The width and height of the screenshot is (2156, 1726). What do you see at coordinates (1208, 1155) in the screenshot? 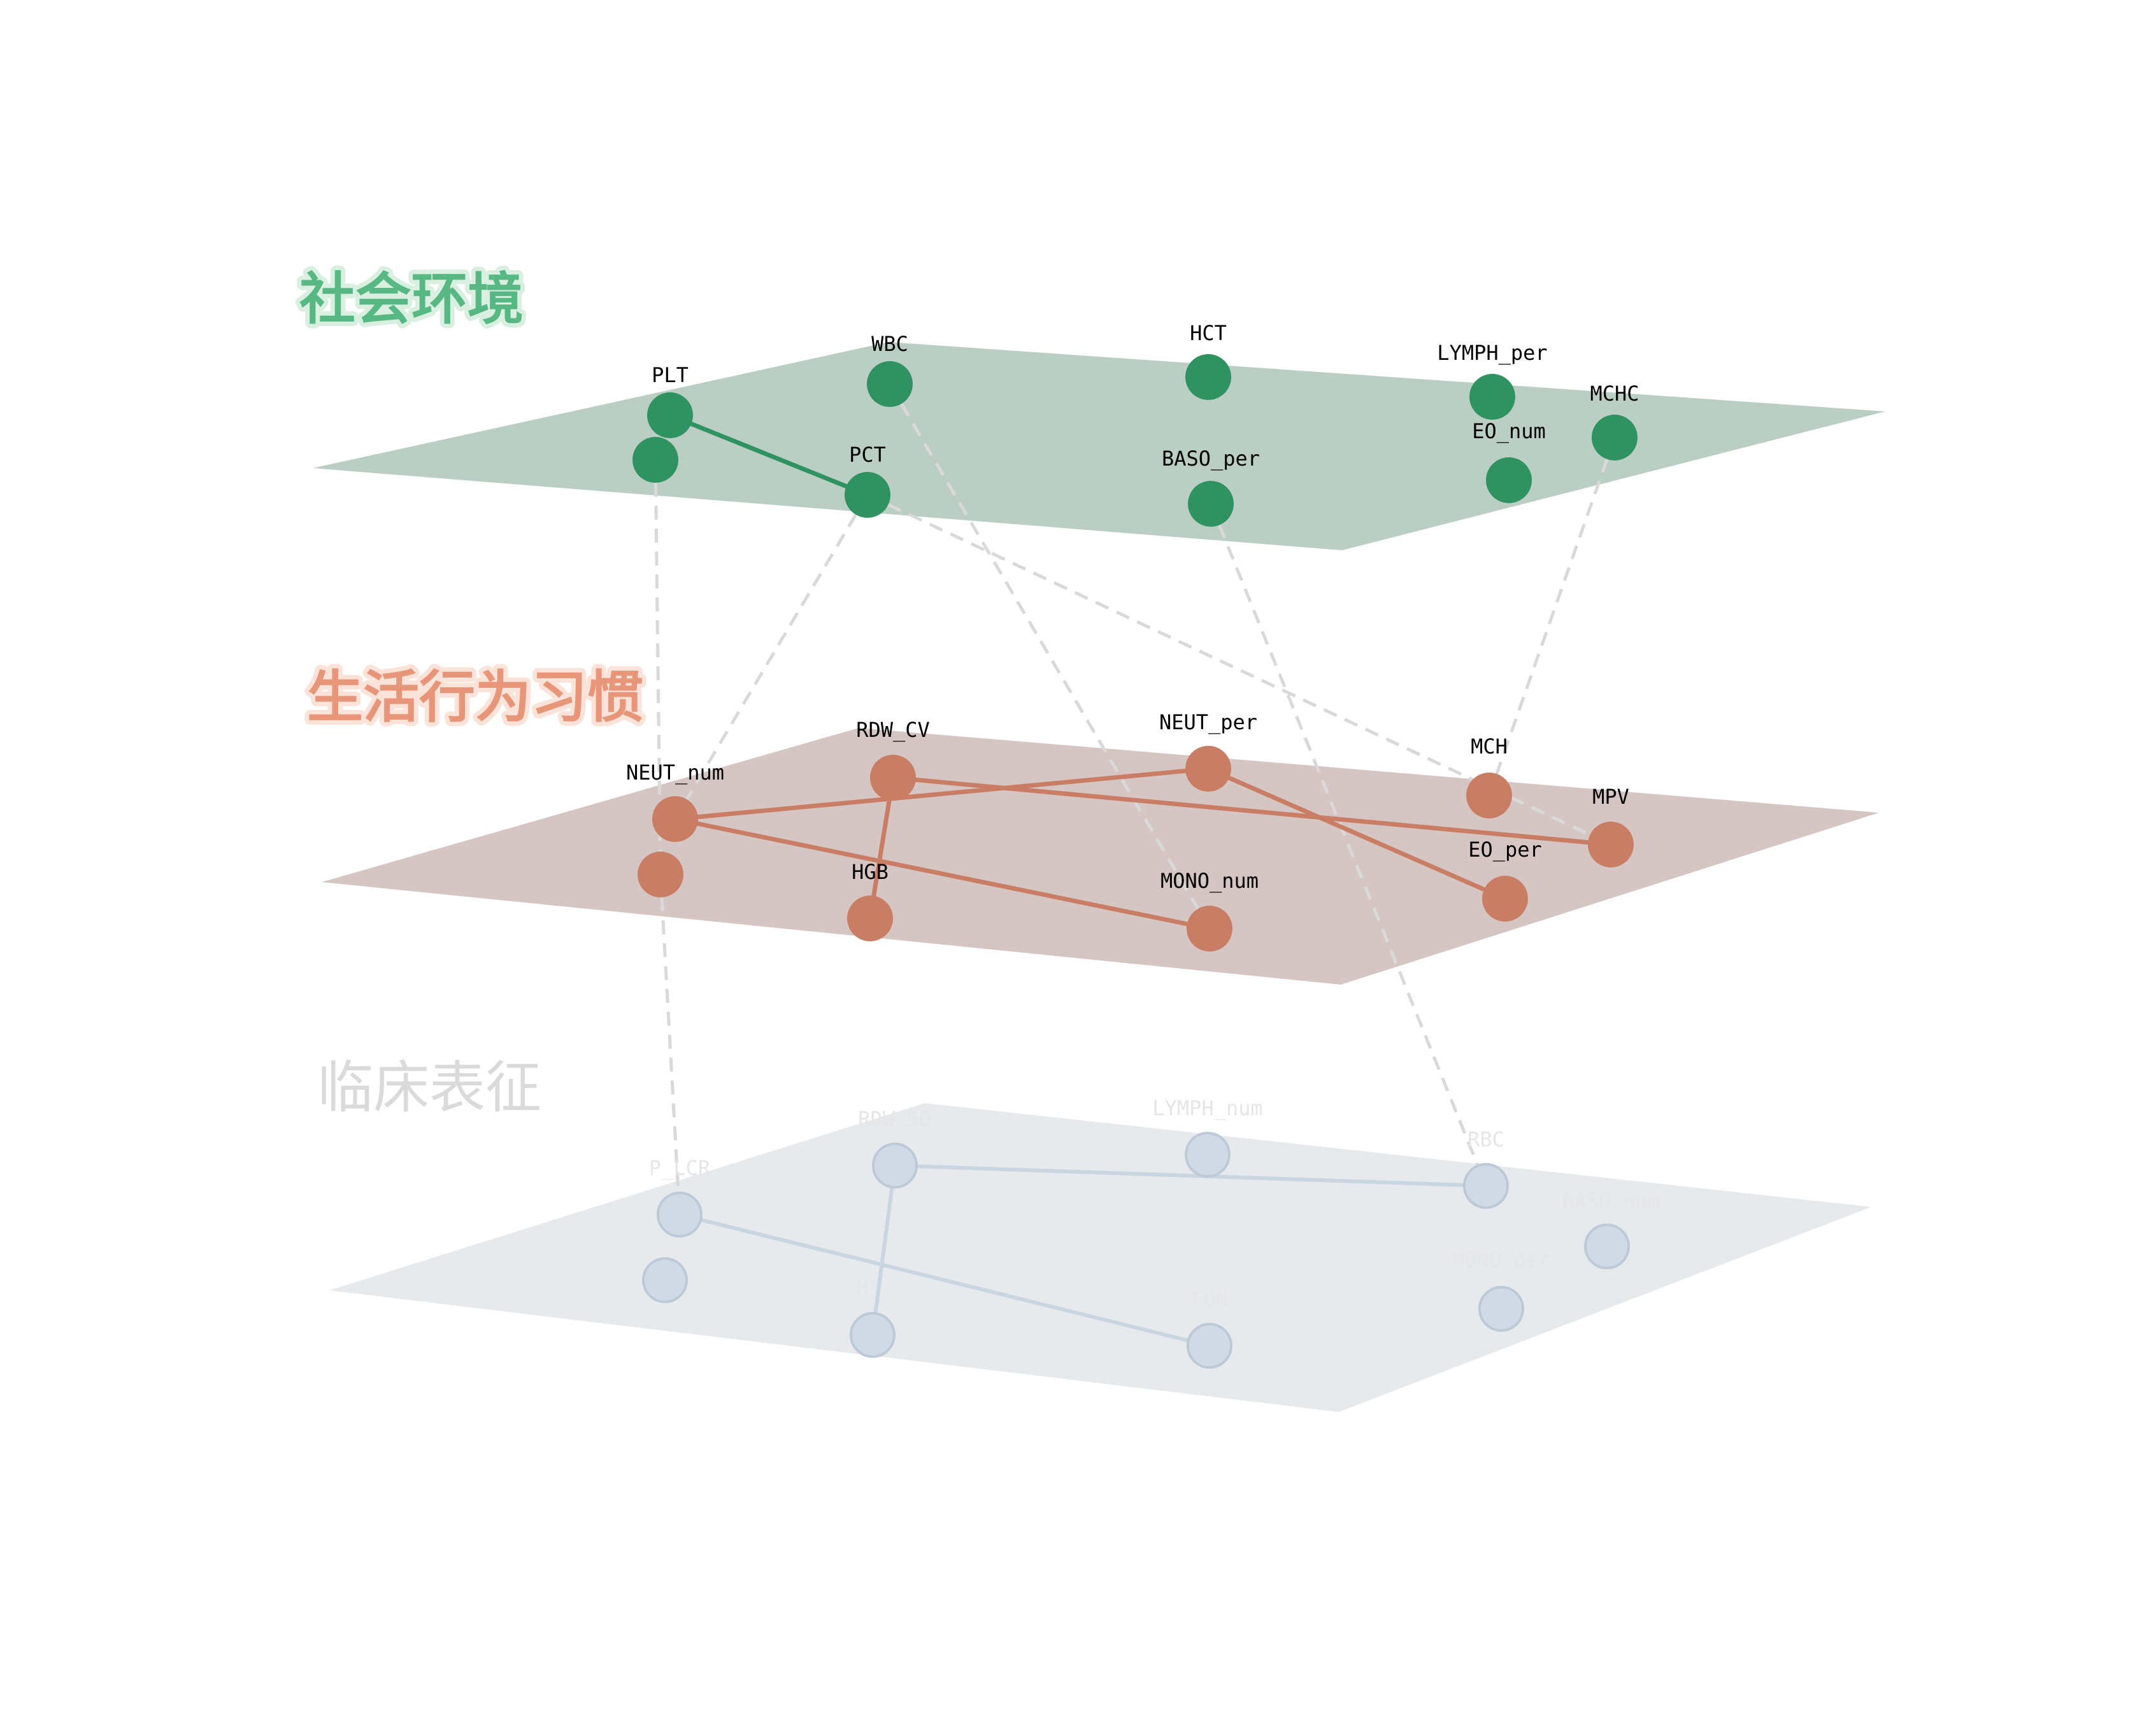
I see `clinical-node-lymph-num` at bounding box center [1208, 1155].